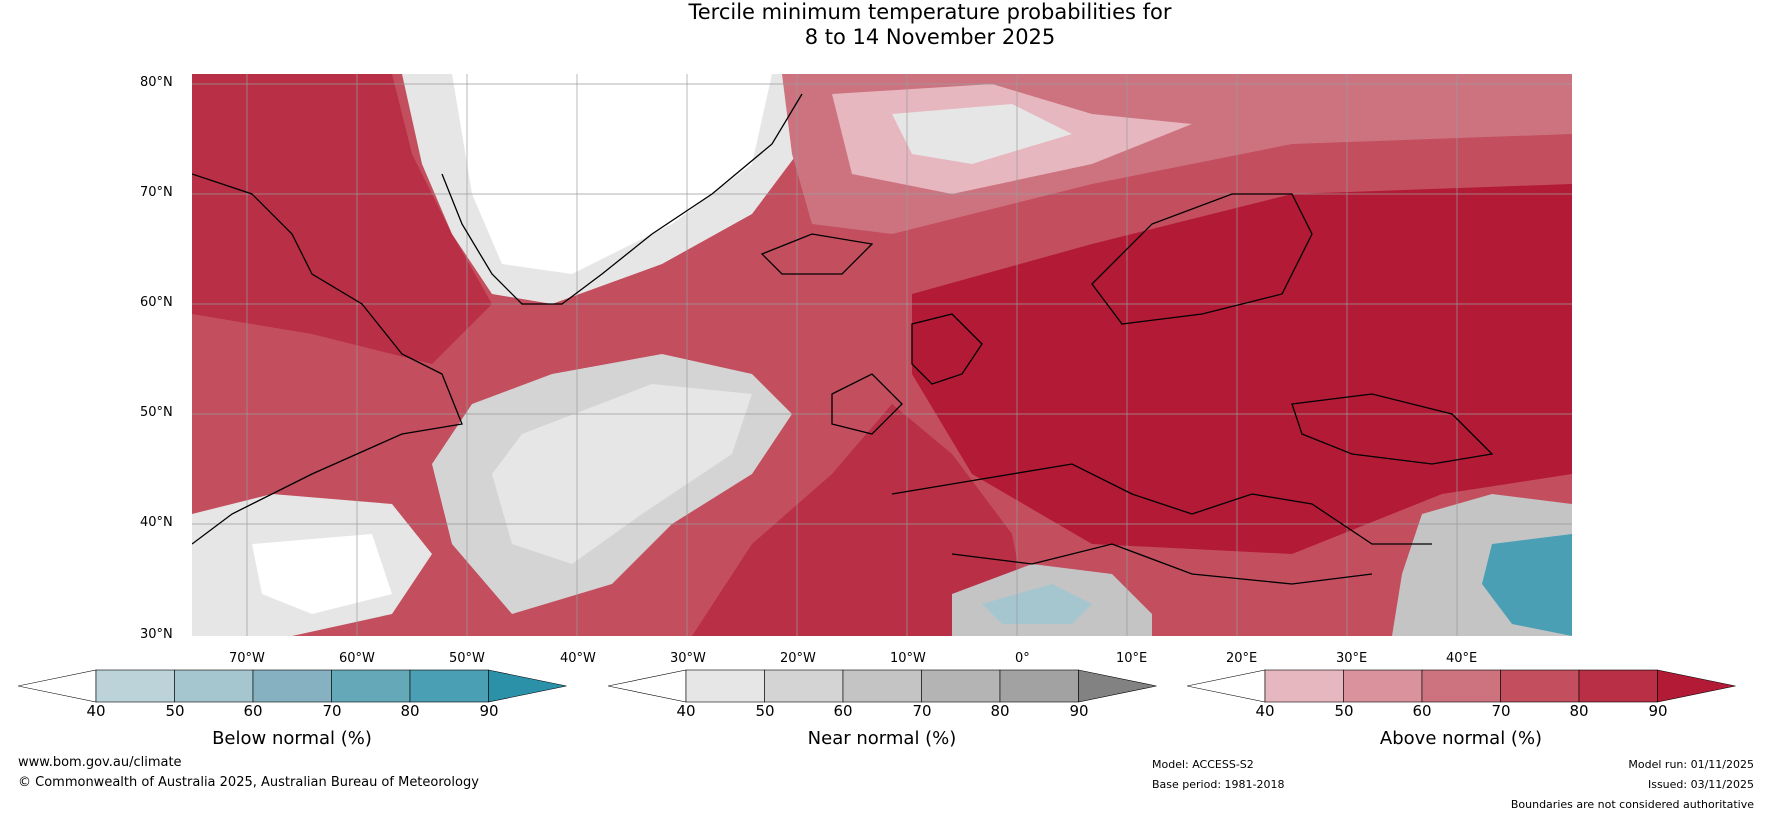 The width and height of the screenshot is (1770, 816). I want to click on lon-label: 30°W, so click(688, 658).